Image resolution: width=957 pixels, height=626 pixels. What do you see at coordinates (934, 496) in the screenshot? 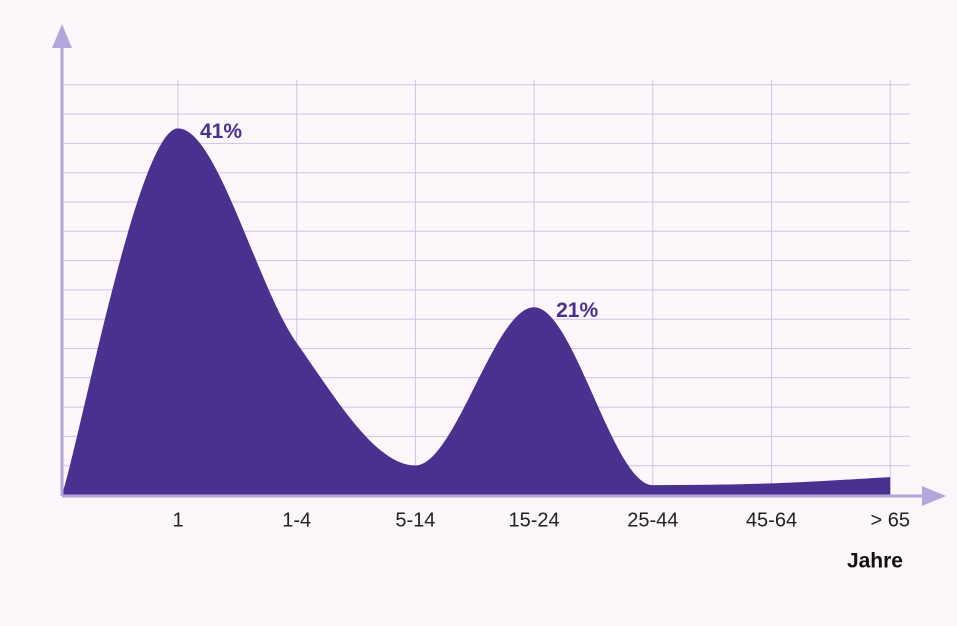
I see `x-axis-arrow` at bounding box center [934, 496].